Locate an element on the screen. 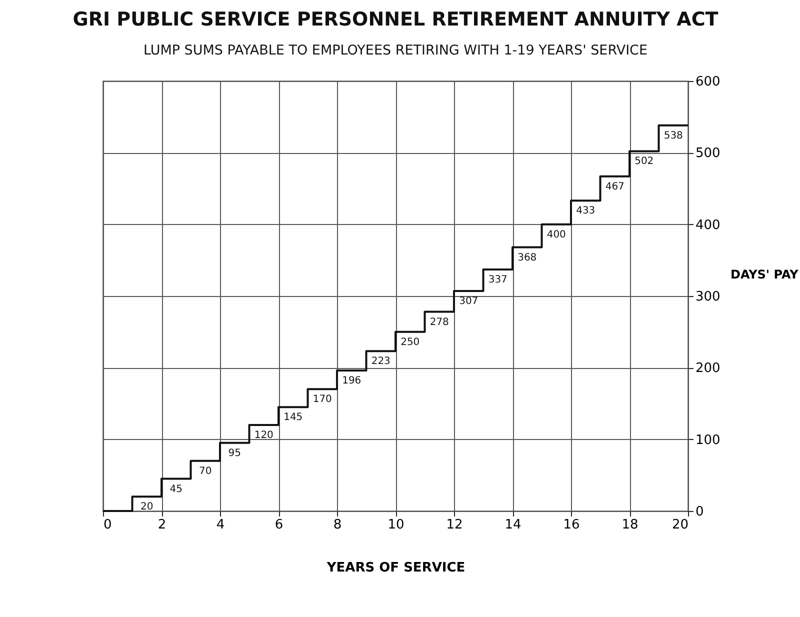 The image size is (800, 617). data-label: 538 is located at coordinates (673, 136).